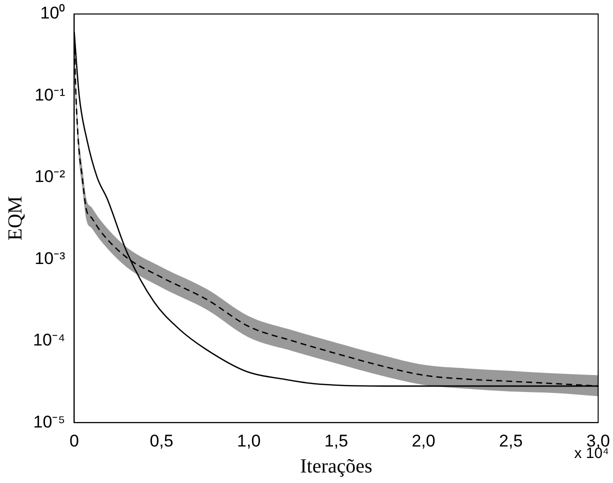 This screenshot has height=483, width=613. I want to click on x-tick-label: 2,0, so click(424, 440).